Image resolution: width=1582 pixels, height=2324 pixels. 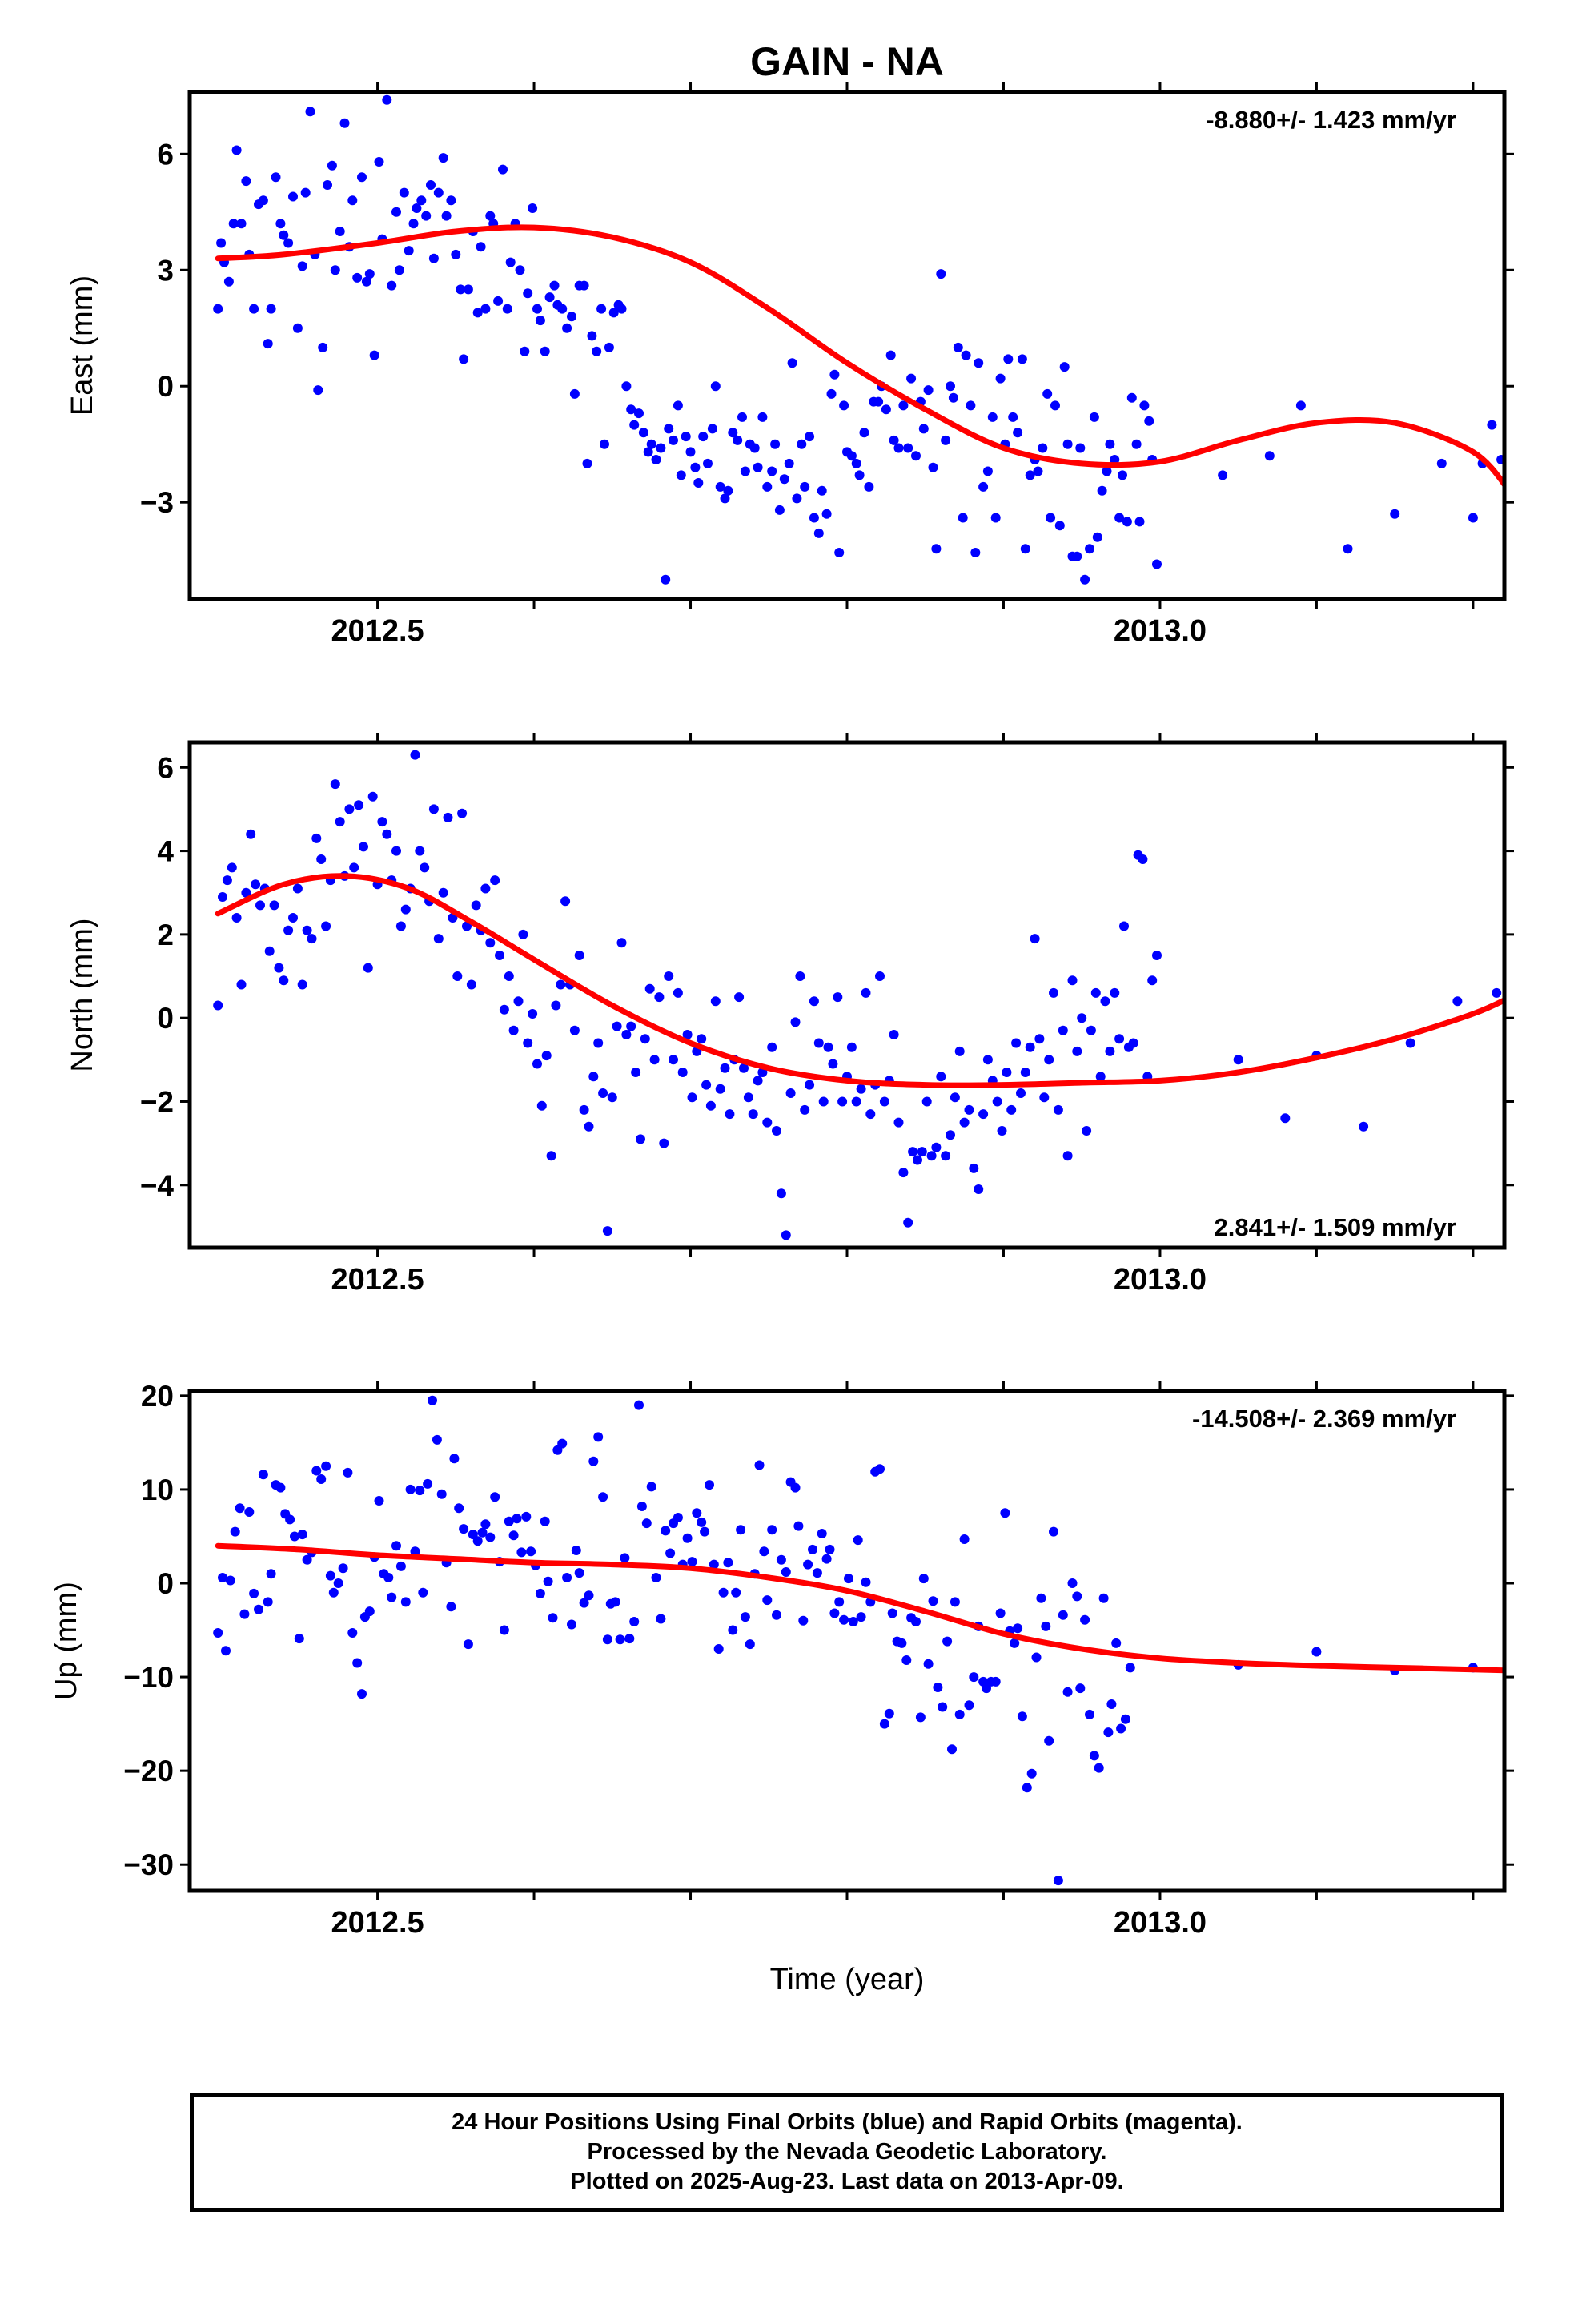 I want to click on y-tick-label: 20, so click(x=157, y=1396).